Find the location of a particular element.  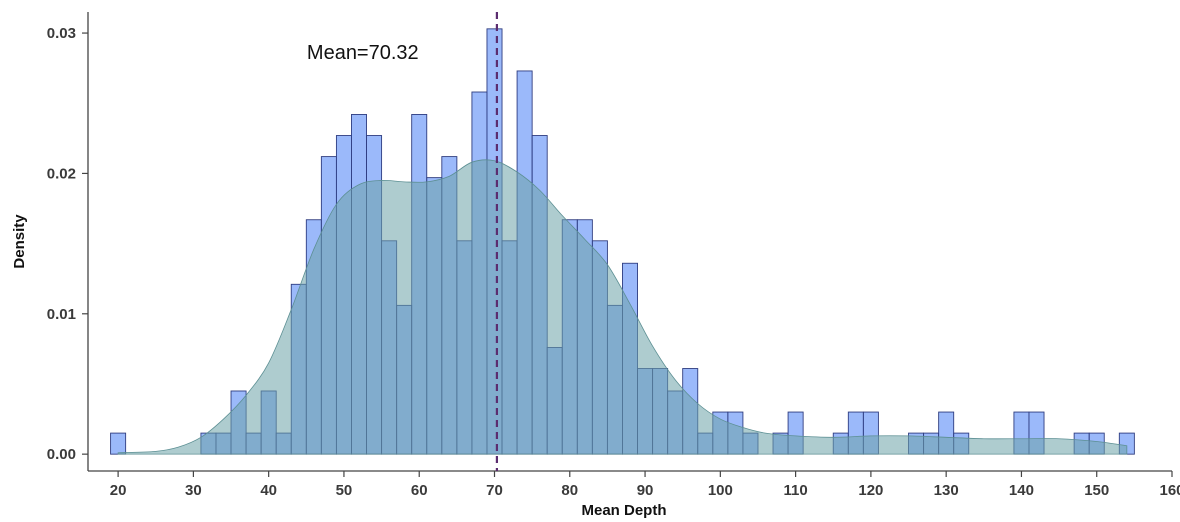

y-tick-label: 0.00 is located at coordinates (61, 454).